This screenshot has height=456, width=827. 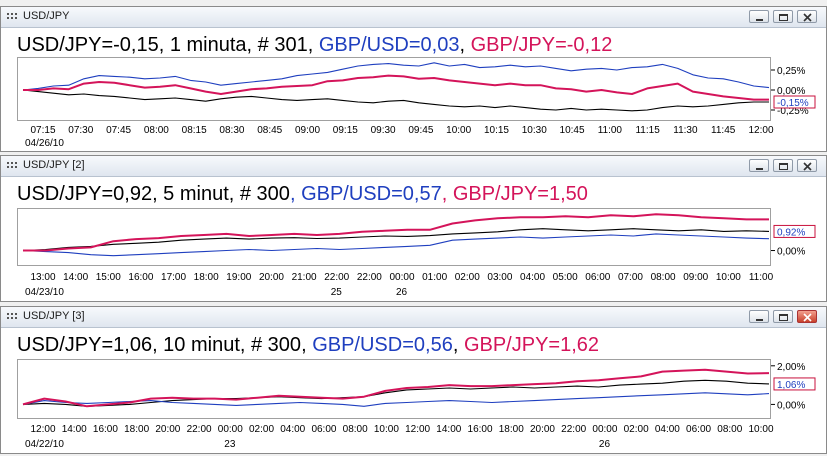 I want to click on x-axis-tick-label: 07:00, so click(x=630, y=277).